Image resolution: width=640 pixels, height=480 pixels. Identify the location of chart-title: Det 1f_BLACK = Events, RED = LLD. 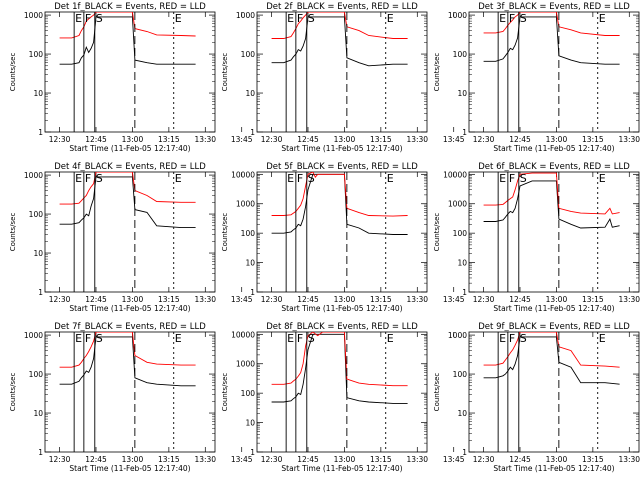
(130, 7).